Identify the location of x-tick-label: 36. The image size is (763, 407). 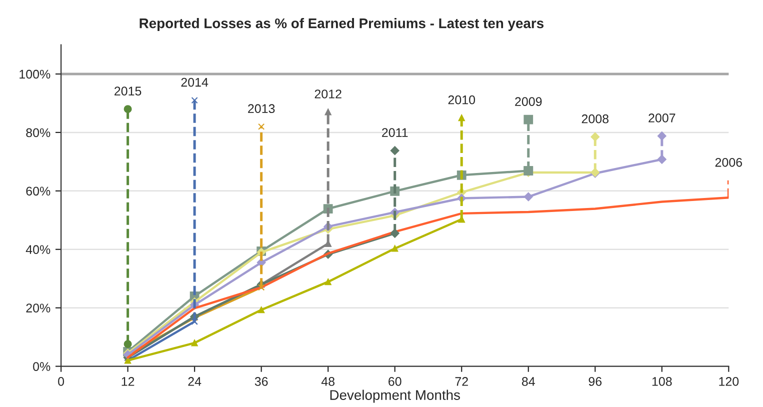
(261, 381).